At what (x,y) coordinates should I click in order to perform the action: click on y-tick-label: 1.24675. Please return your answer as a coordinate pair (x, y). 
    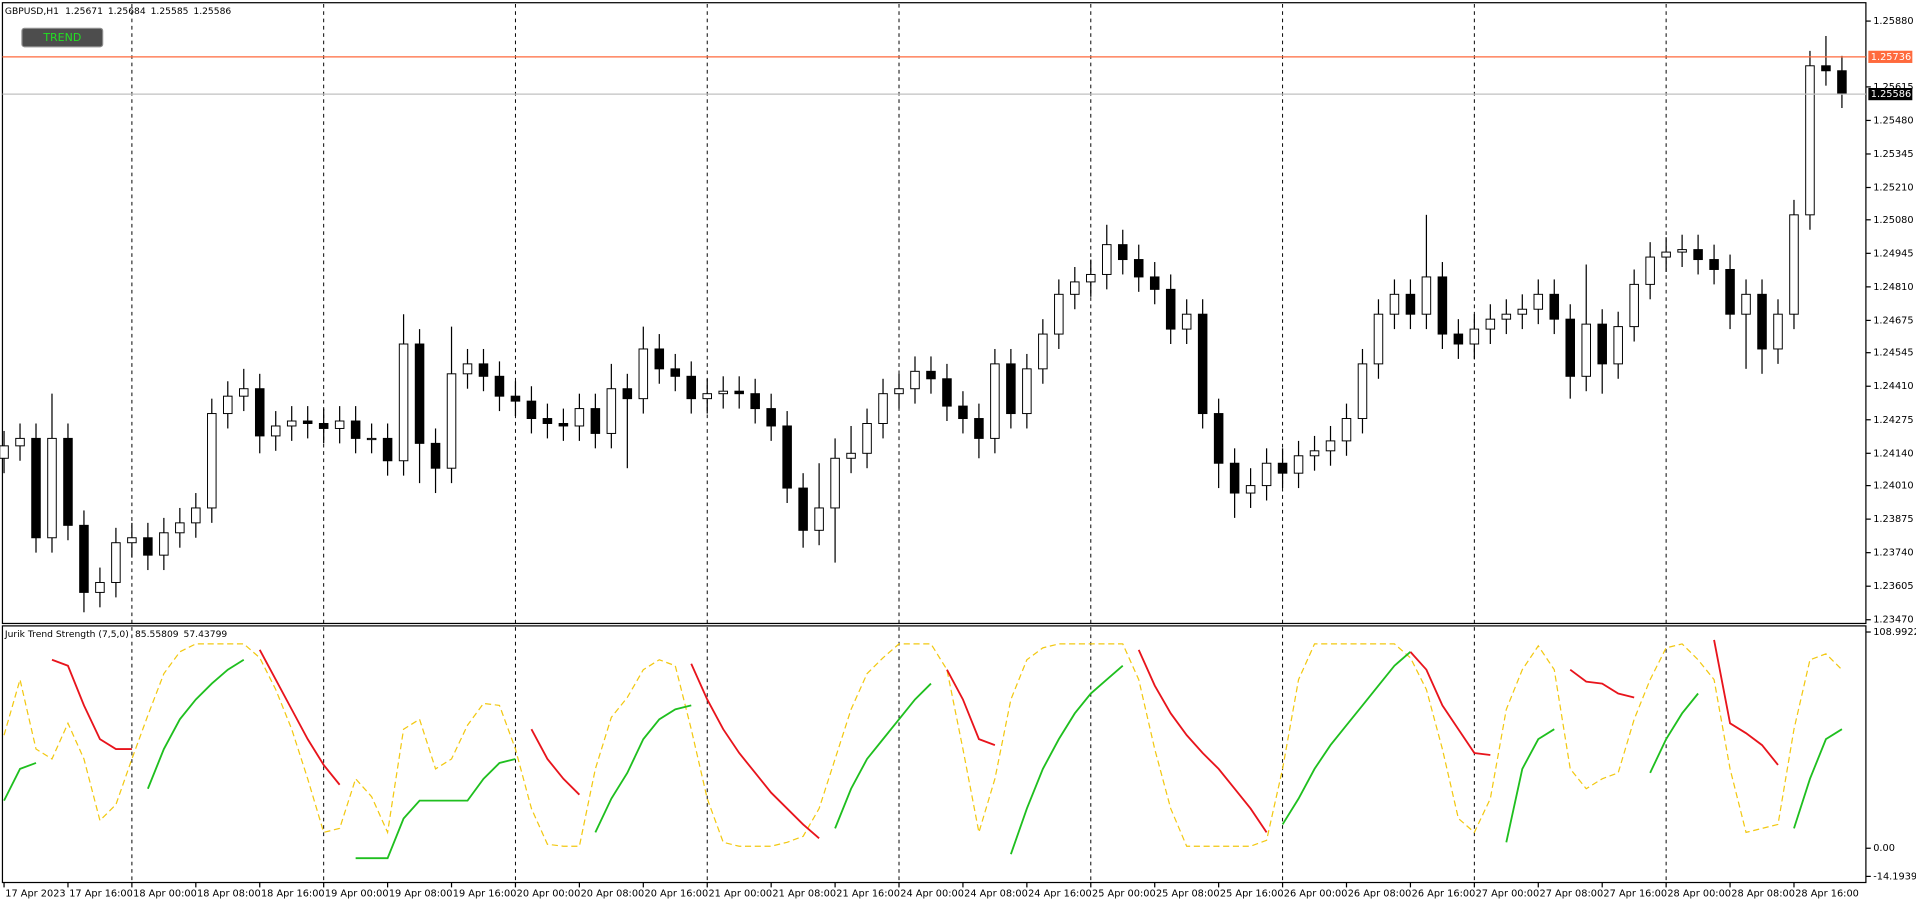
    Looking at the image, I should click on (1893, 320).